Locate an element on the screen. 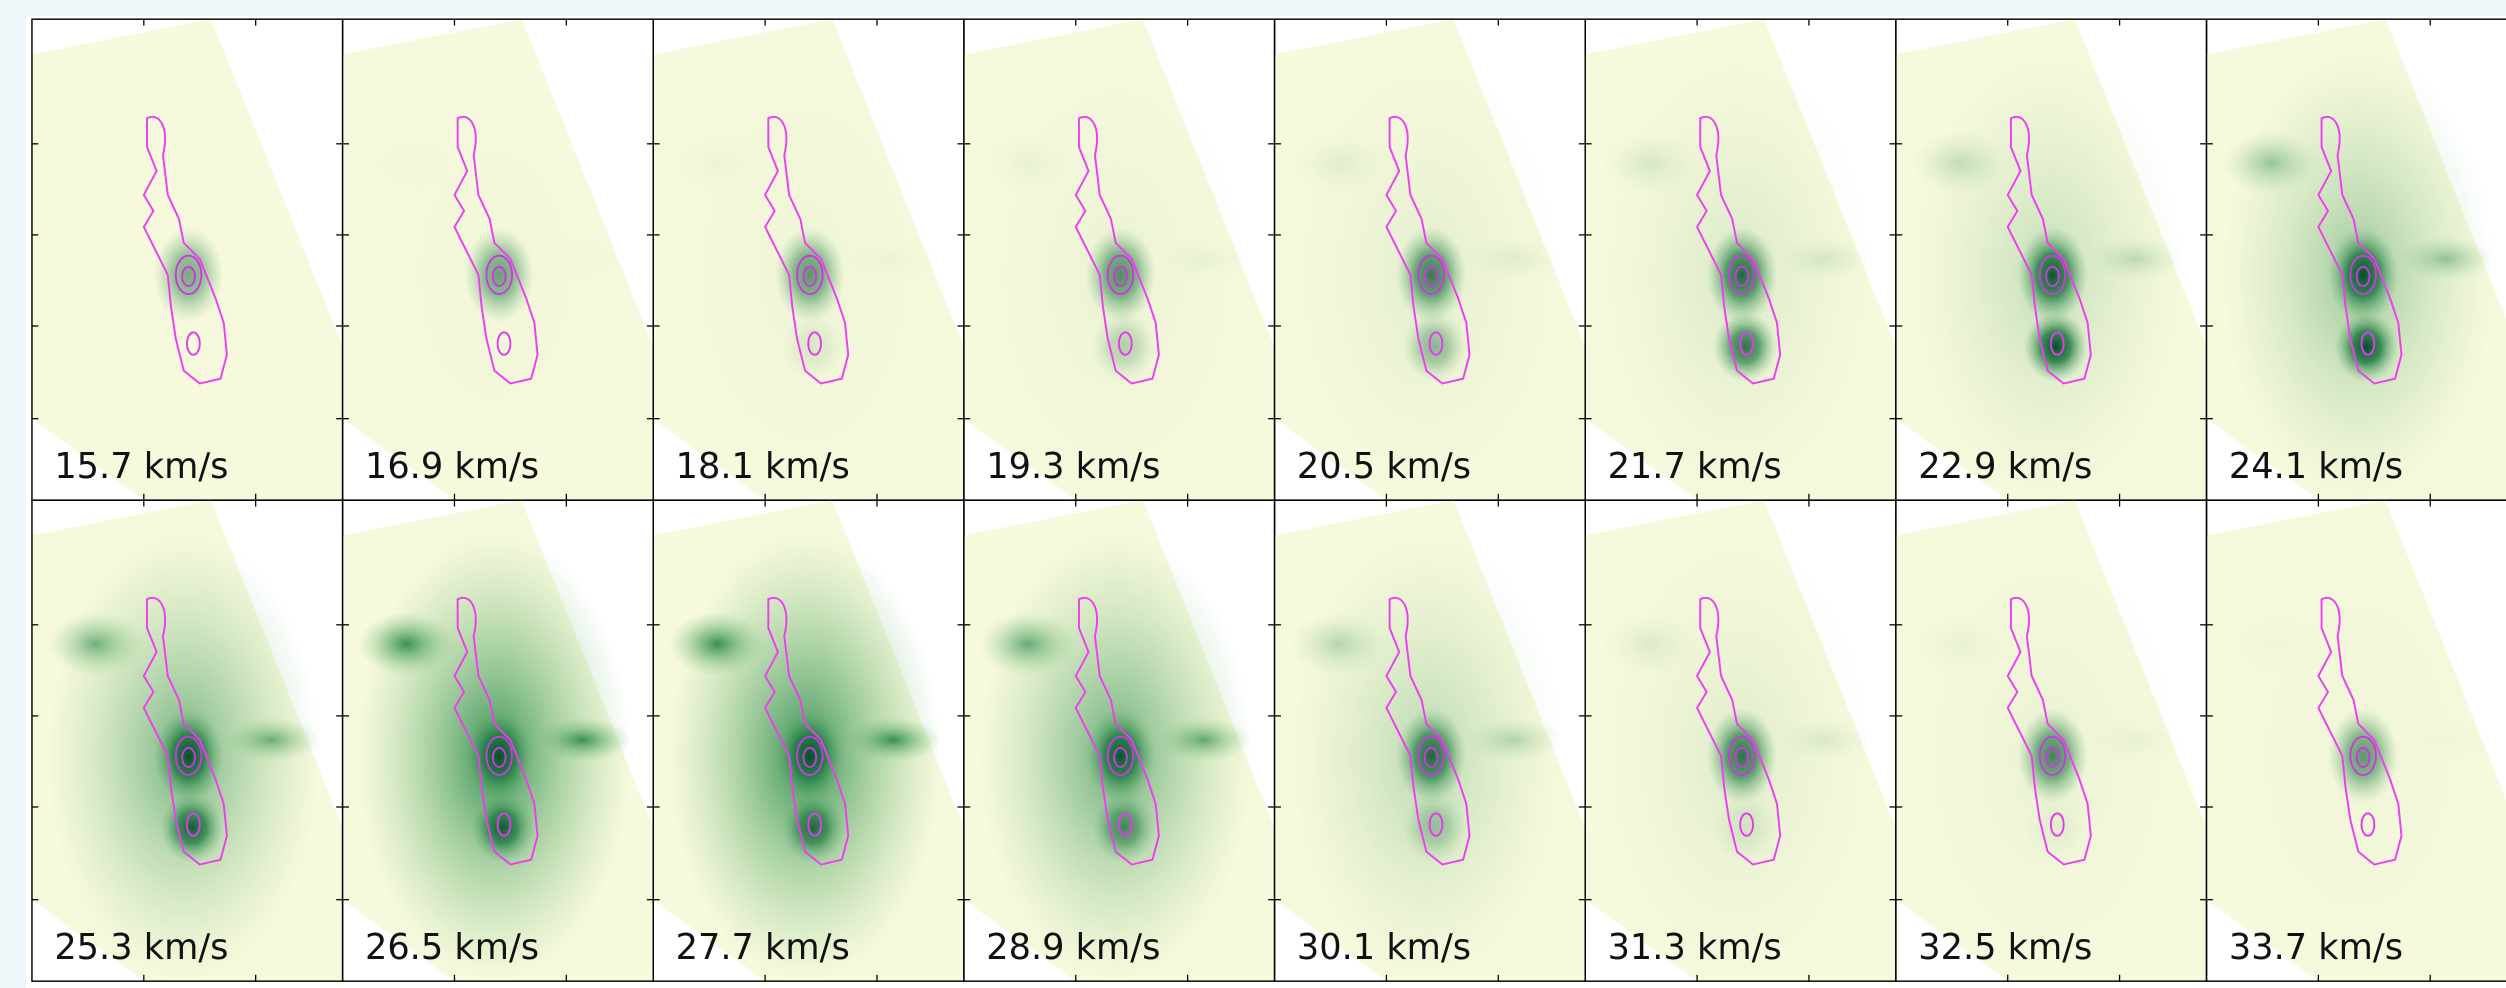 The width and height of the screenshot is (2506, 988). channel-panel: 26.5 km/s is located at coordinates (497, 740).